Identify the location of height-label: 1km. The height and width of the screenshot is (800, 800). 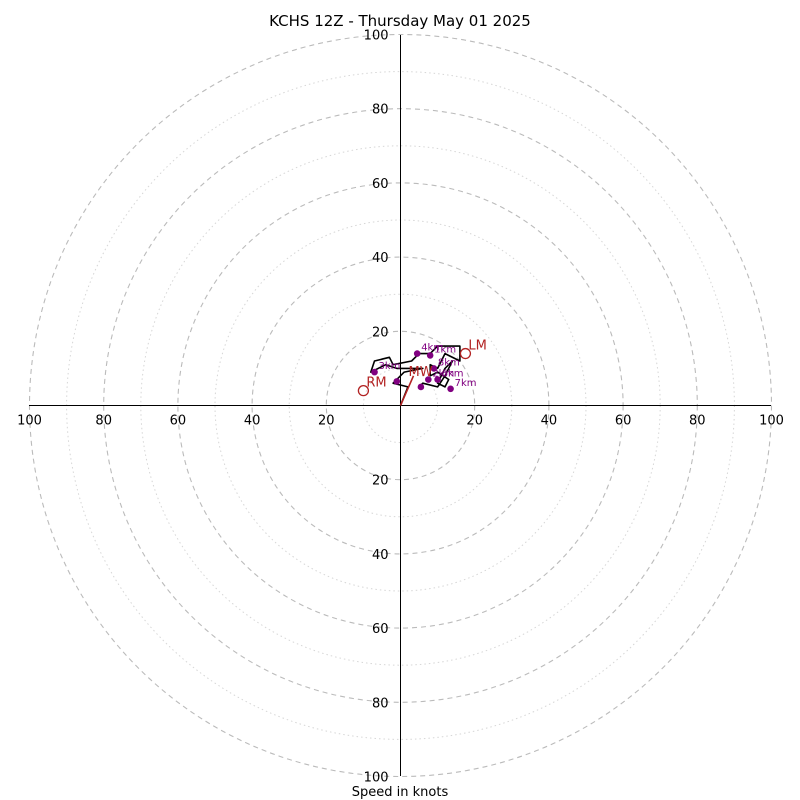
(445, 349).